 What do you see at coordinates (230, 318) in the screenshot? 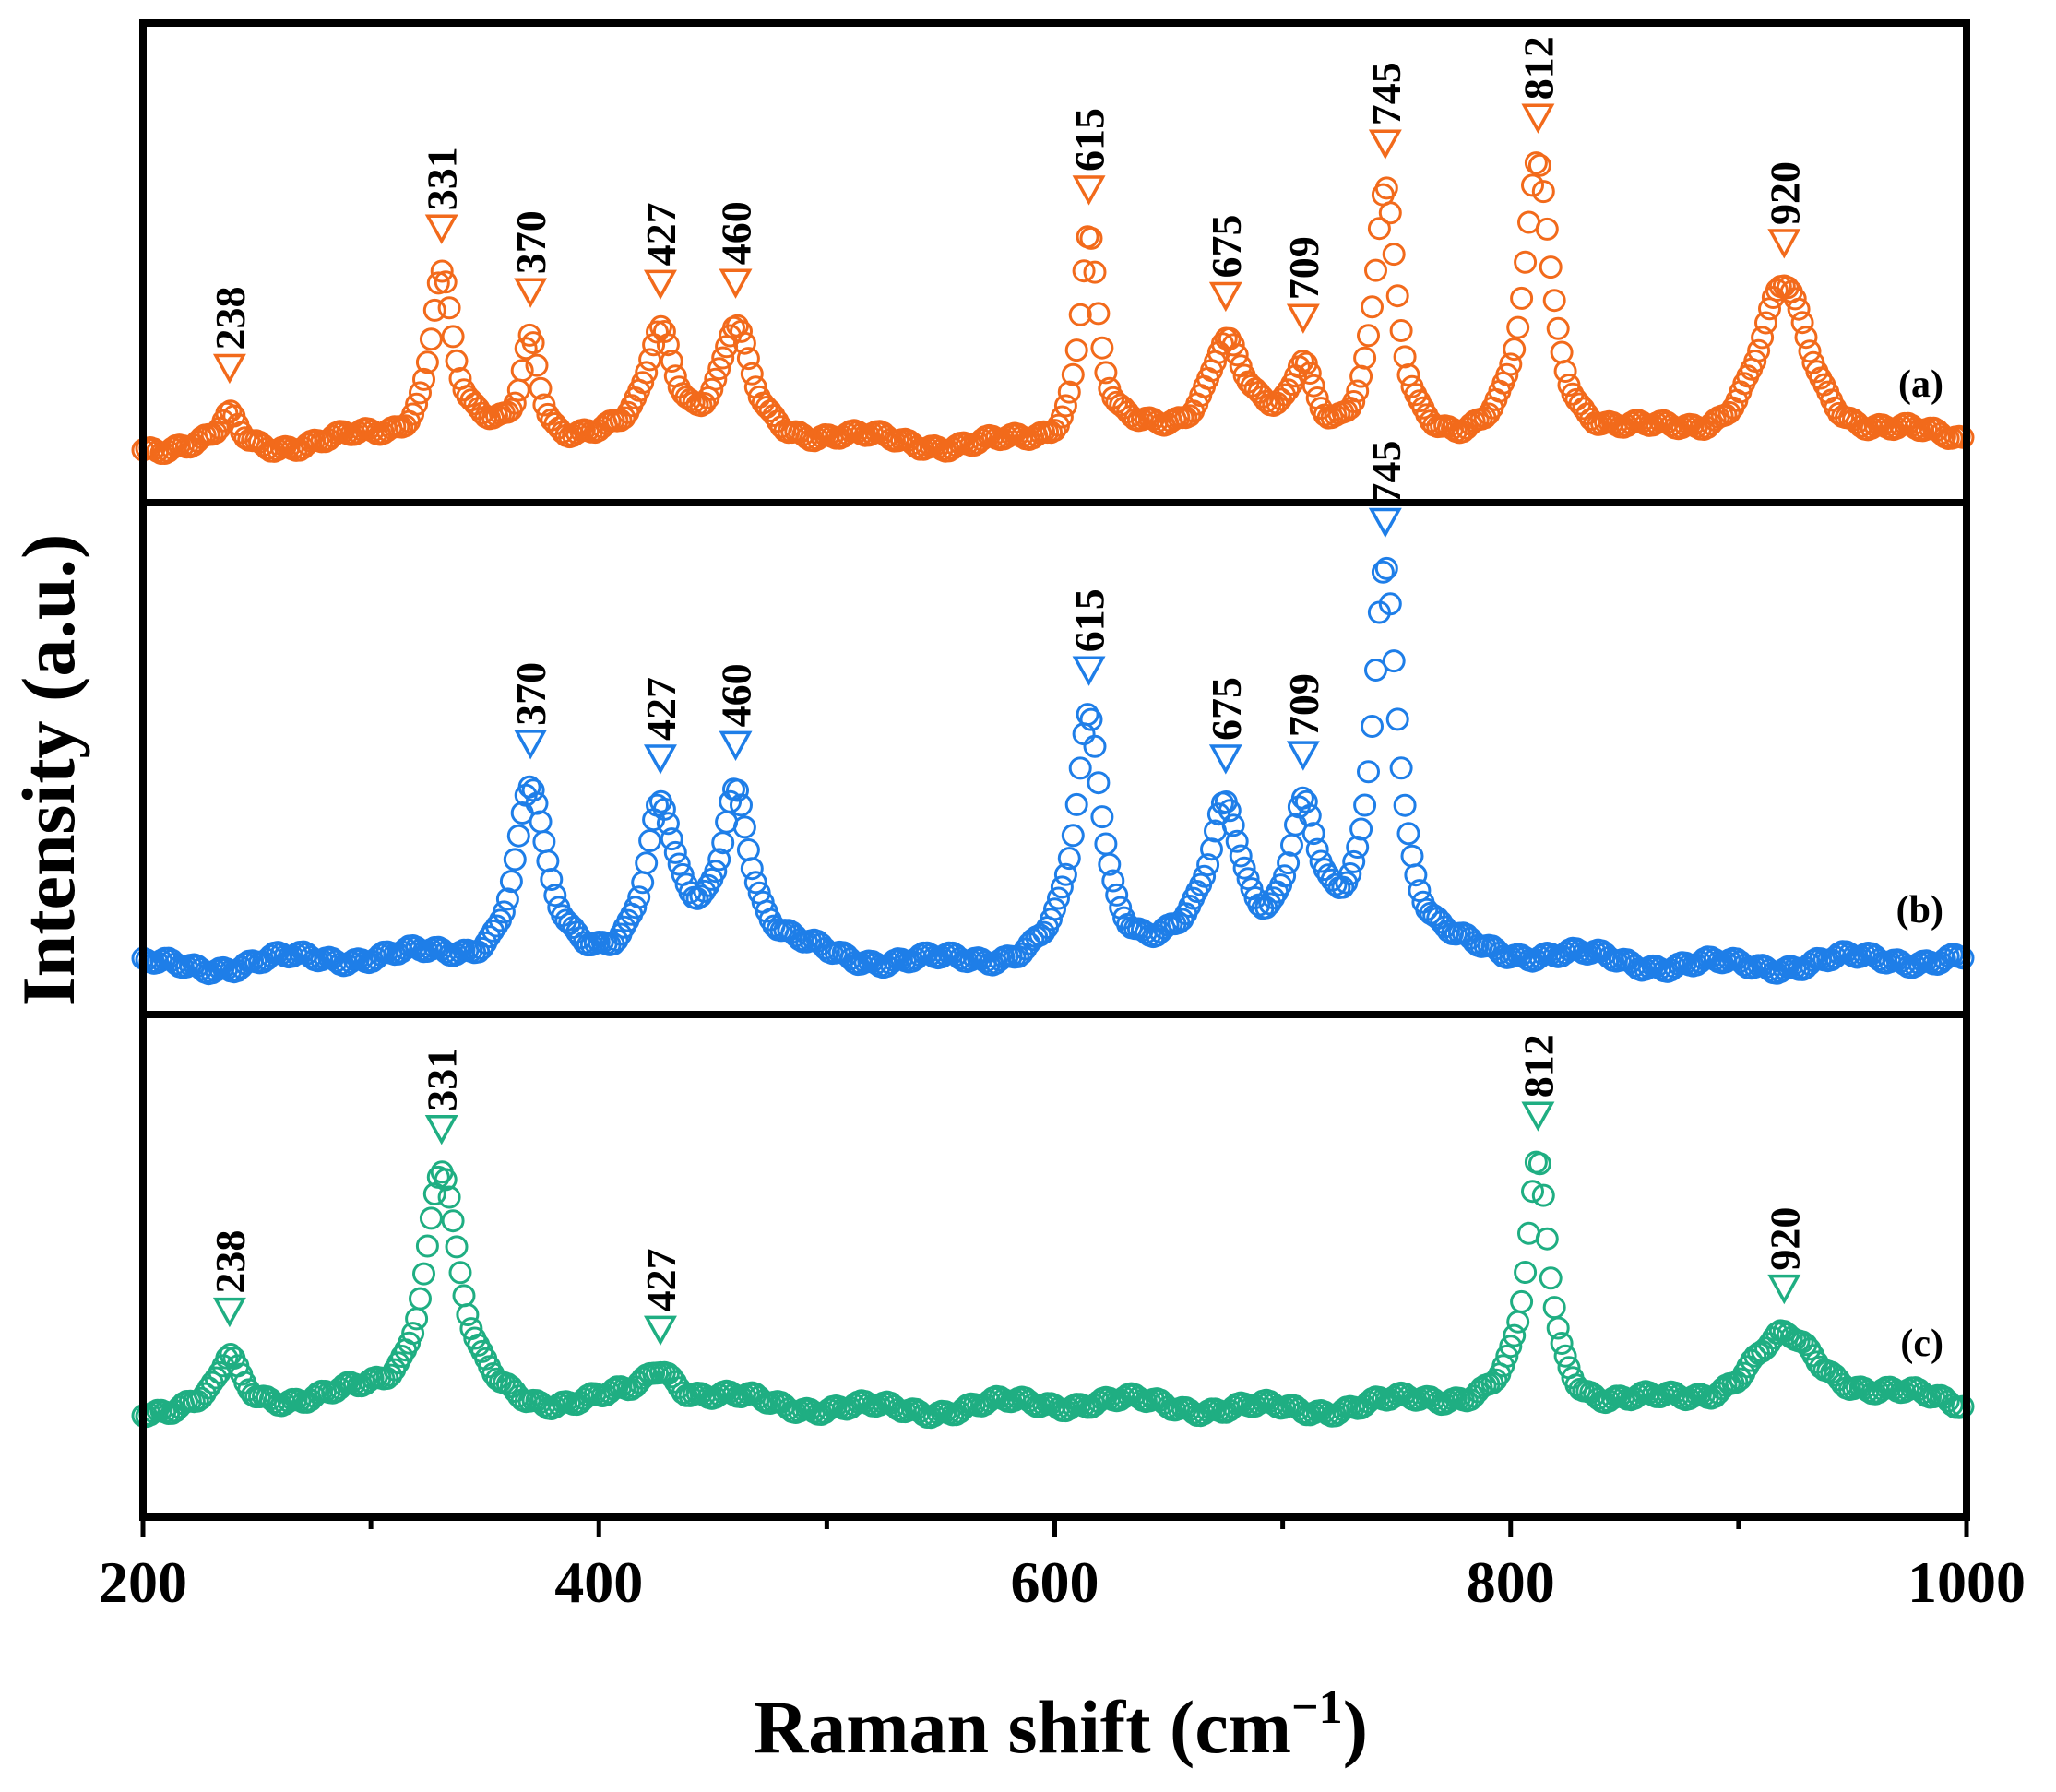
I see `peak-label: 238` at bounding box center [230, 318].